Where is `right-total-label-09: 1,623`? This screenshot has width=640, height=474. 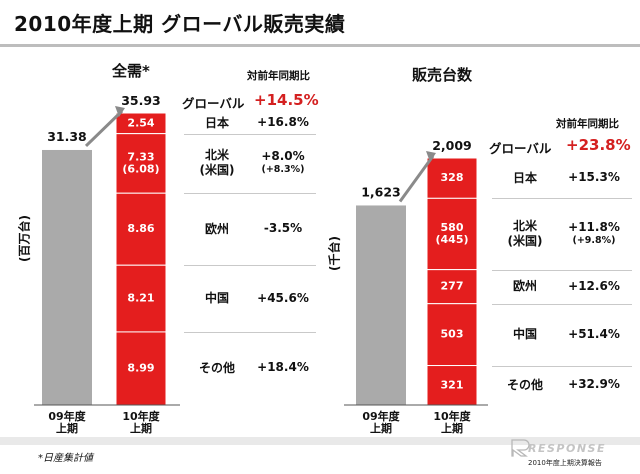
right-total-label-09: 1,623 is located at coordinates (381, 191).